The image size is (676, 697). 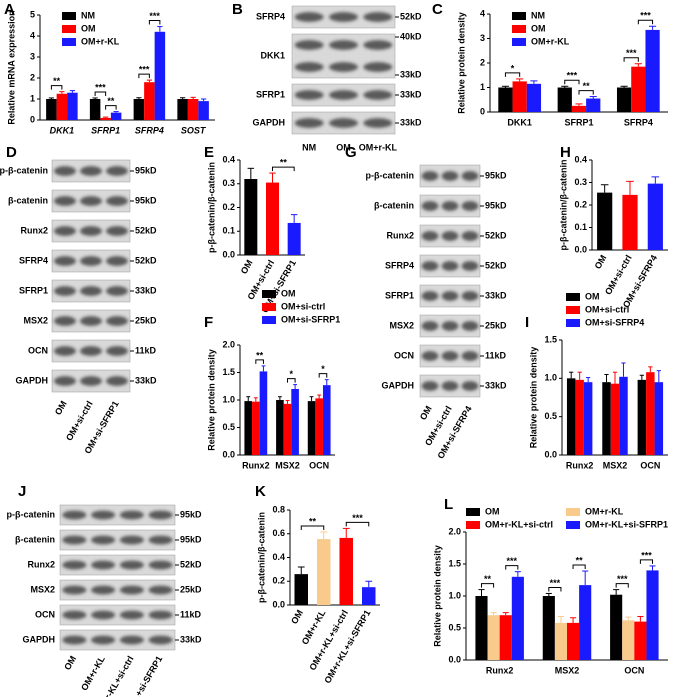 I want to click on y-tick-label: 4, so click(x=482, y=13).